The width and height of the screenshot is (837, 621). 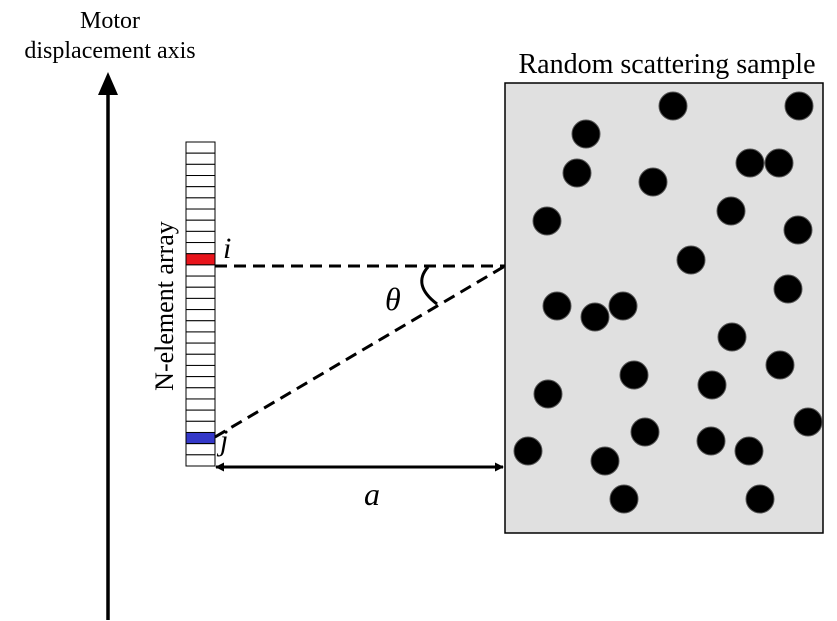 What do you see at coordinates (108, 83) in the screenshot?
I see `motor-axis-arrowhead` at bounding box center [108, 83].